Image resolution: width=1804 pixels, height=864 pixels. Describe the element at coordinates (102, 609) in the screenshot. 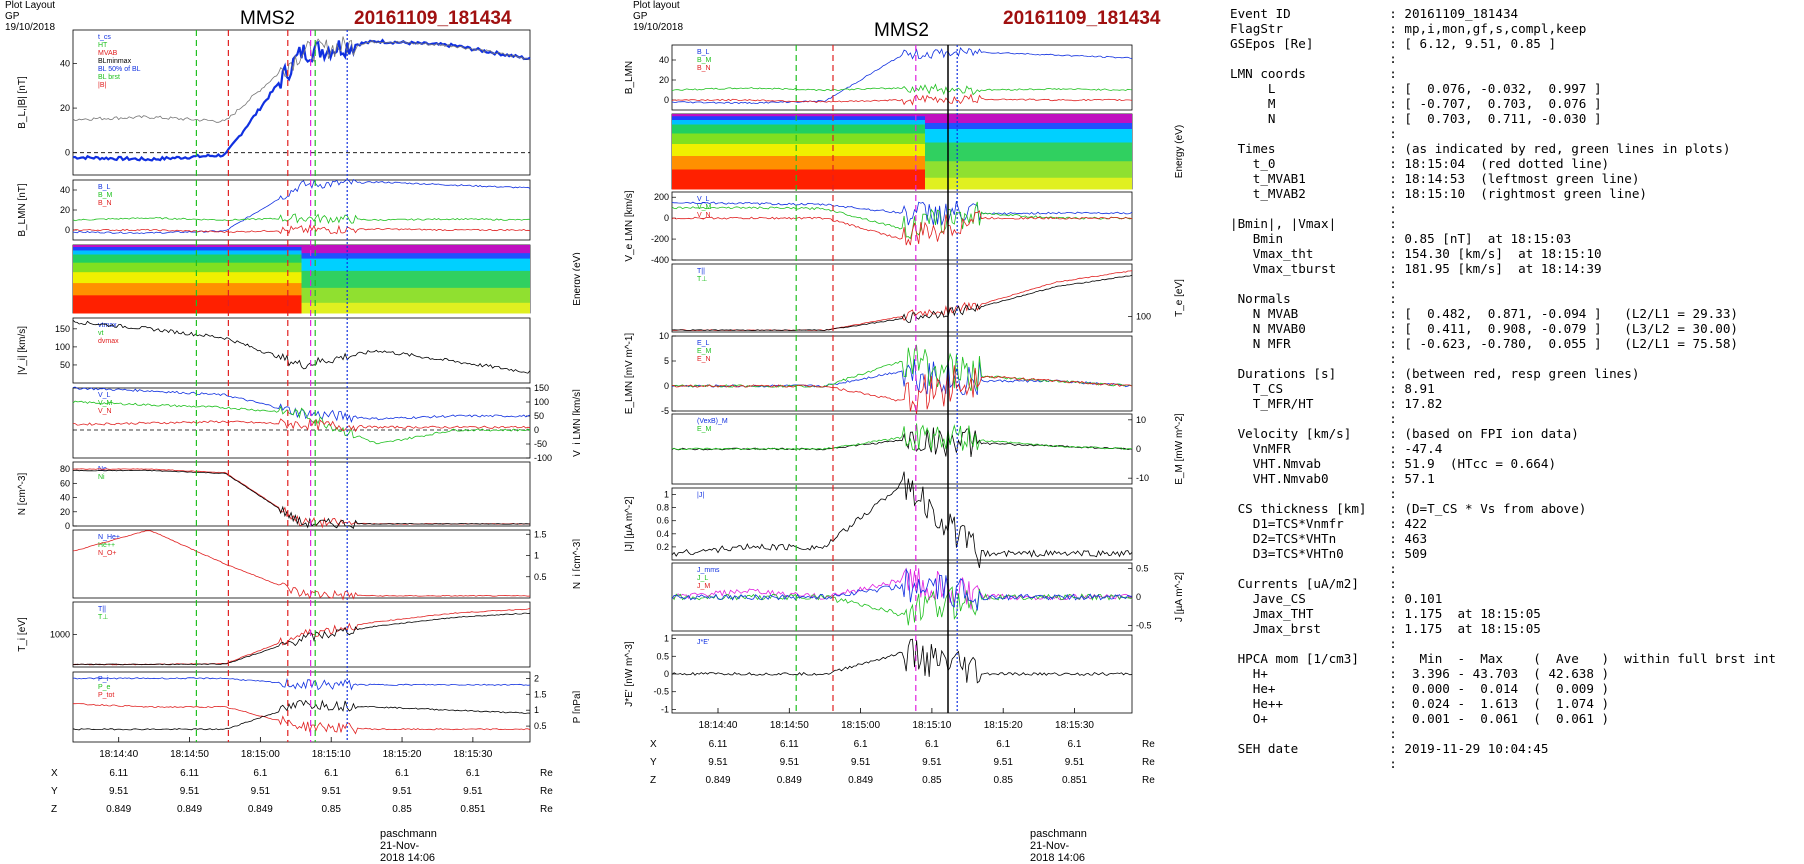

I see `legend-entry: T||` at that location.